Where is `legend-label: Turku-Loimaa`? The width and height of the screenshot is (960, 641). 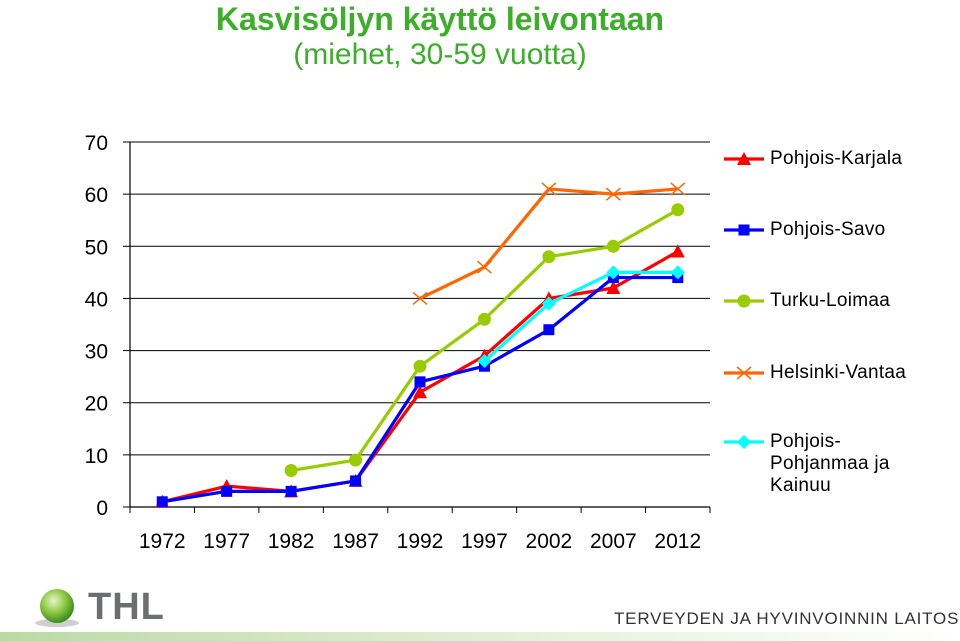
legend-label: Turku-Loimaa is located at coordinates (830, 300).